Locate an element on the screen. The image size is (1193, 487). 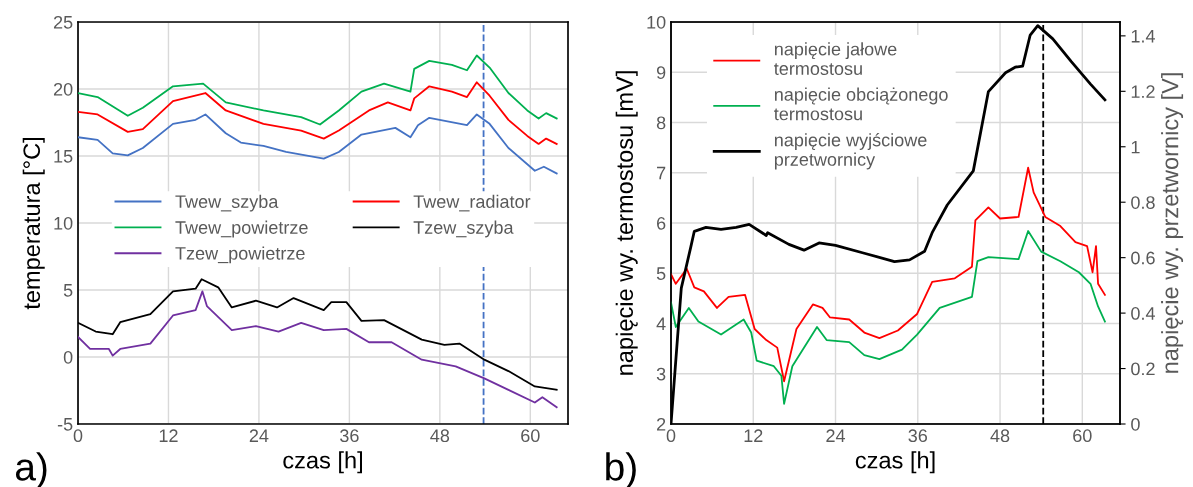
y2-tick-label: 0.4 is located at coordinates (1143, 313).